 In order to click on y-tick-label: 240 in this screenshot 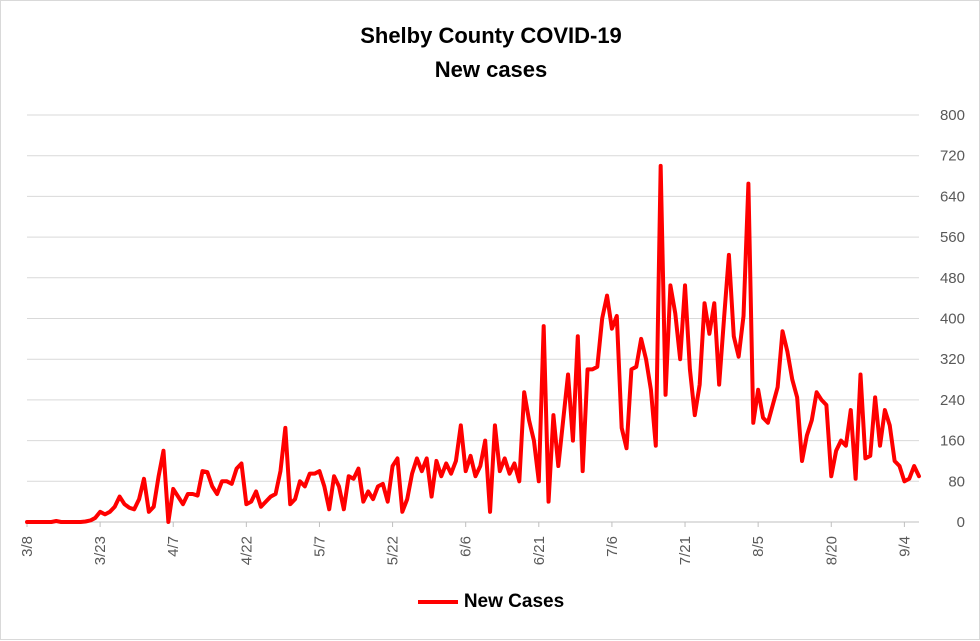, I will do `click(952, 400)`.